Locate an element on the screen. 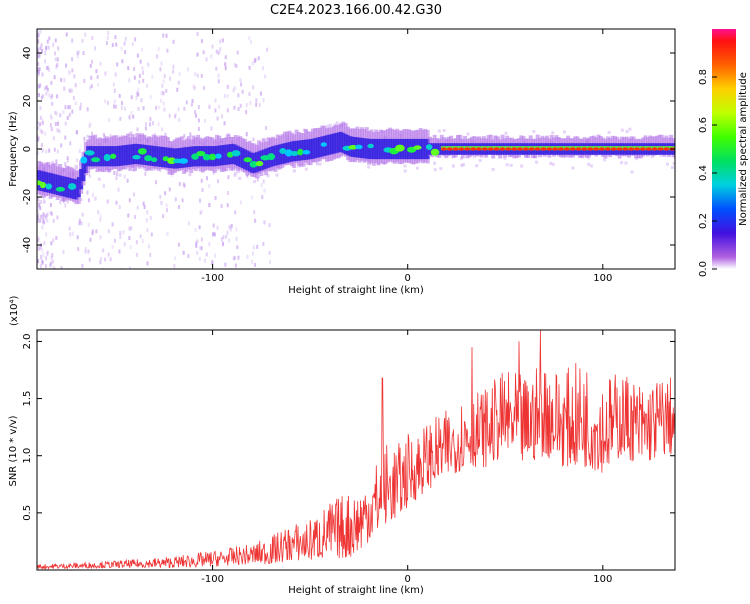  y-tick-label: 1.5 is located at coordinates (27, 399).